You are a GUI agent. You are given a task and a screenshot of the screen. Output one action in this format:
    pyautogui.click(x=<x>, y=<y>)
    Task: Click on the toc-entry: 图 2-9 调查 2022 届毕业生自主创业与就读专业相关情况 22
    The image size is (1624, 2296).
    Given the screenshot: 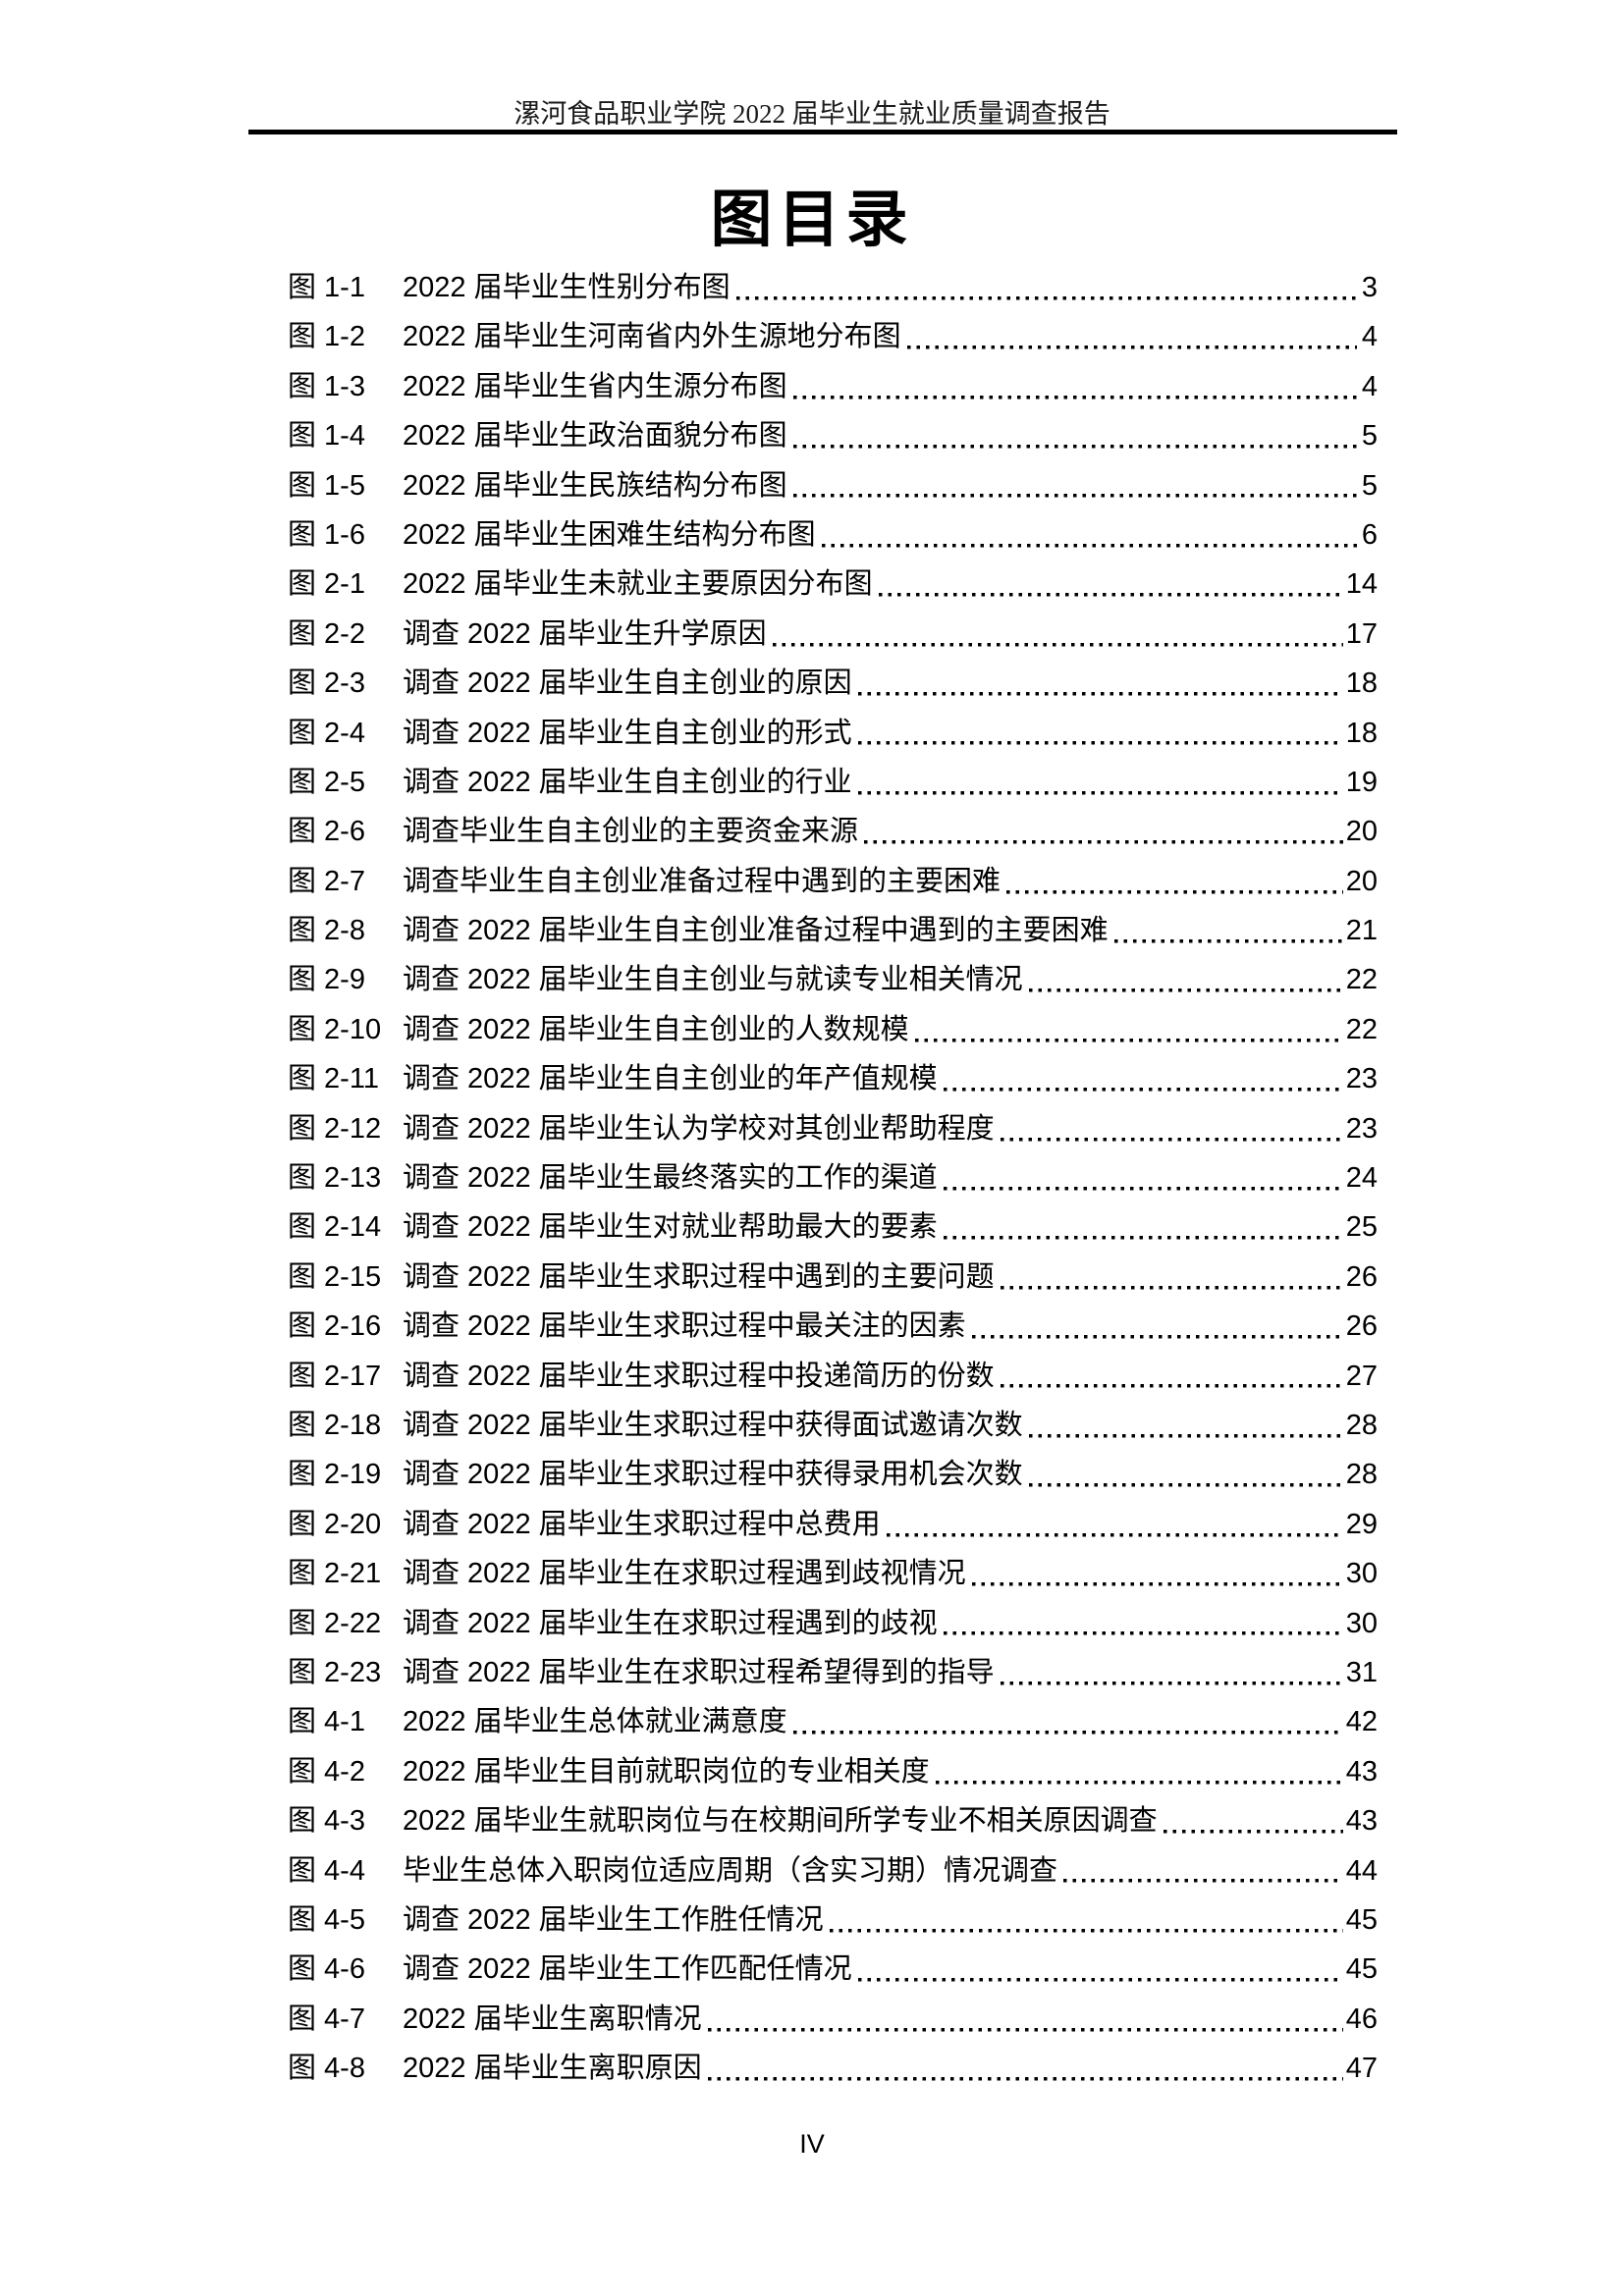 What is the action you would take?
    pyautogui.click(x=833, y=980)
    